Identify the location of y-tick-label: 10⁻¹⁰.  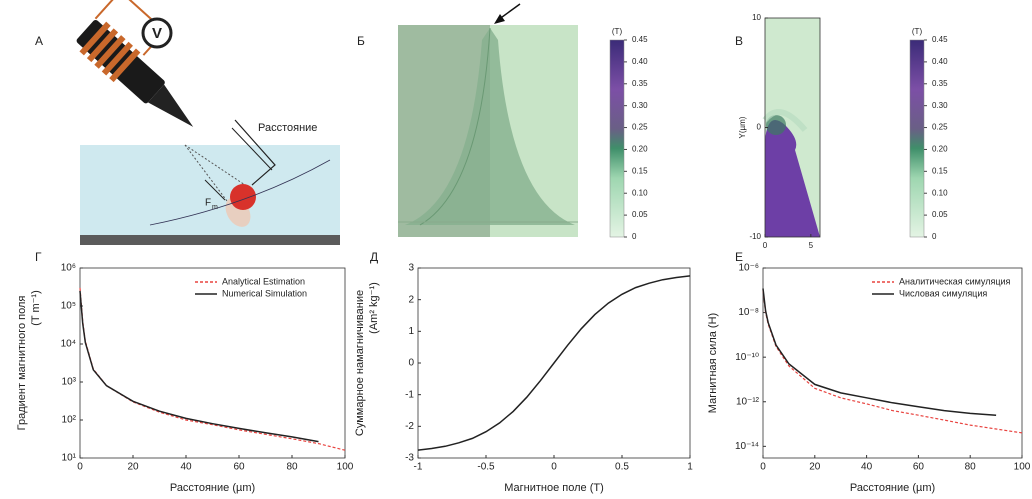
(747, 357).